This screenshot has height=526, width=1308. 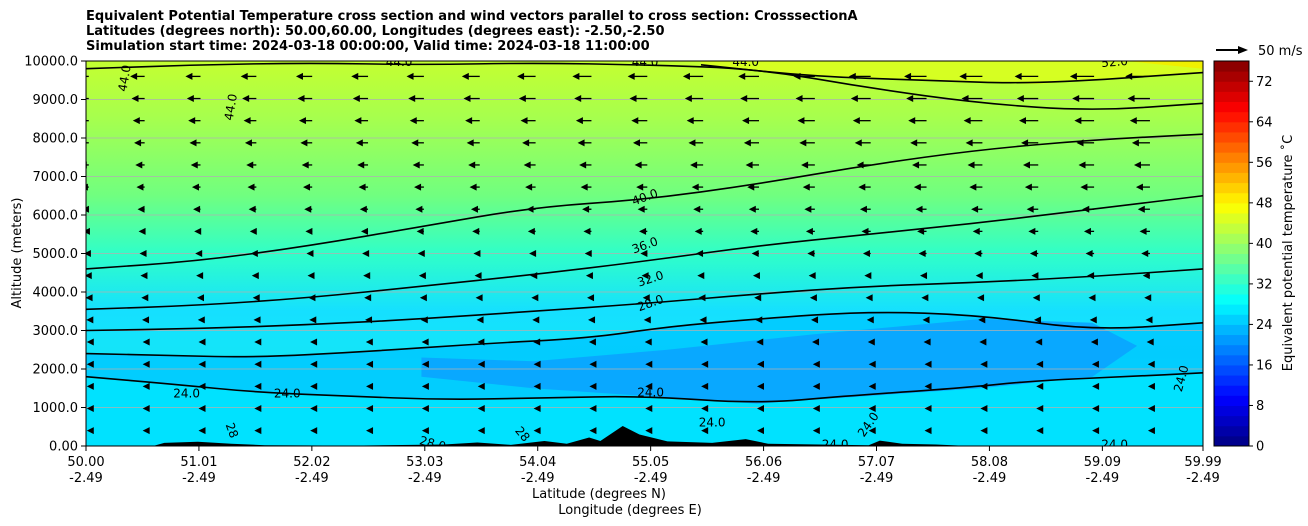 What do you see at coordinates (231, 107) in the screenshot?
I see `contour-label: 44.0` at bounding box center [231, 107].